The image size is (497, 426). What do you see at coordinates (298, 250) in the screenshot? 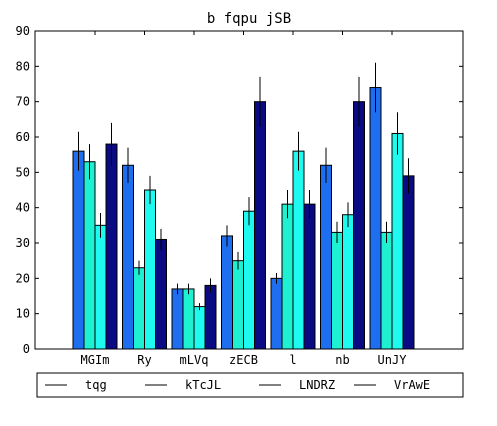
I see `bar-LNDRZ-l` at bounding box center [298, 250].